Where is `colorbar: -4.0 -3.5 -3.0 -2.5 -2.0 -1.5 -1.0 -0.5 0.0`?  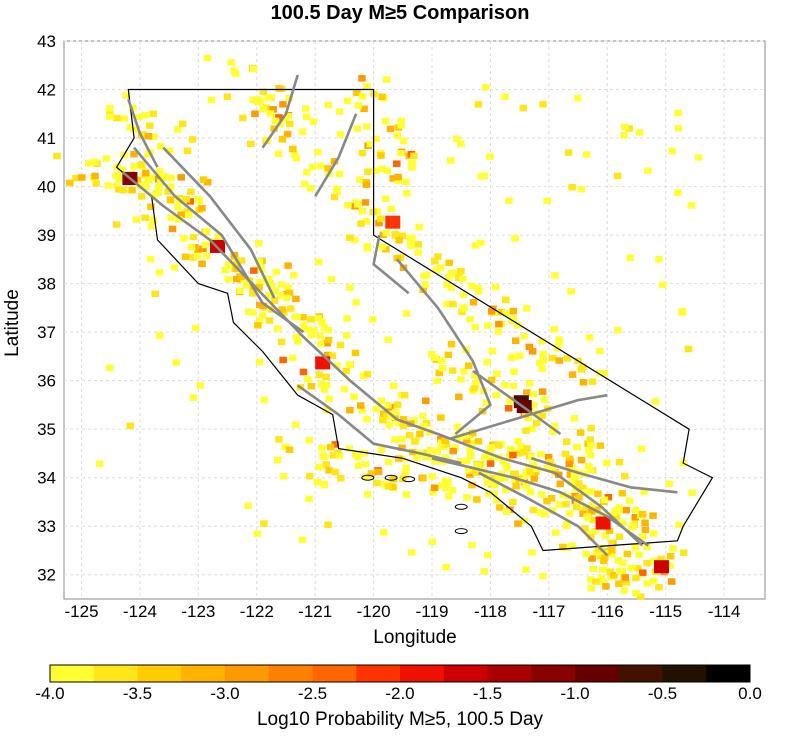
colorbar: -4.0 -3.5 -3.0 -2.5 -2.0 -1.5 -1.0 -0.5 0.0 is located at coordinates (398, 683).